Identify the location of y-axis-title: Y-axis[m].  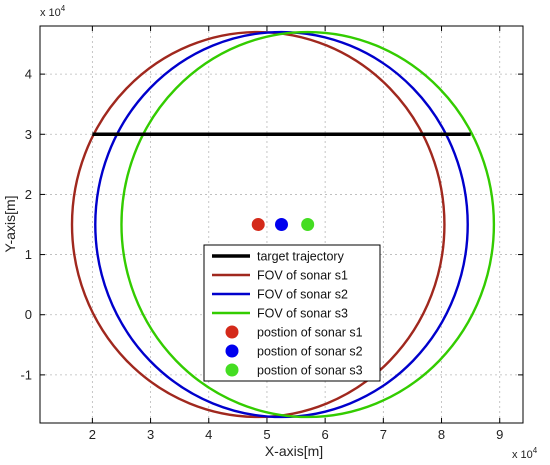
(10, 223).